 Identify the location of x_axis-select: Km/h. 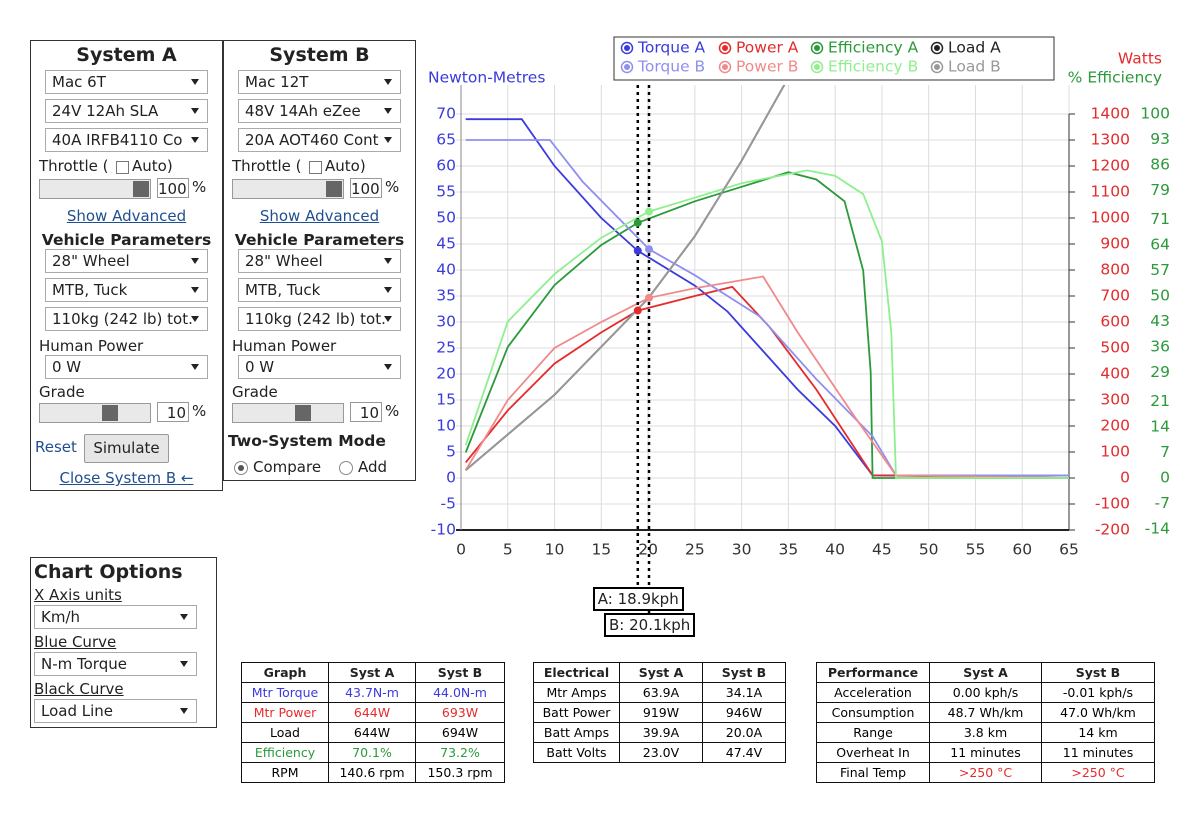
(115, 617).